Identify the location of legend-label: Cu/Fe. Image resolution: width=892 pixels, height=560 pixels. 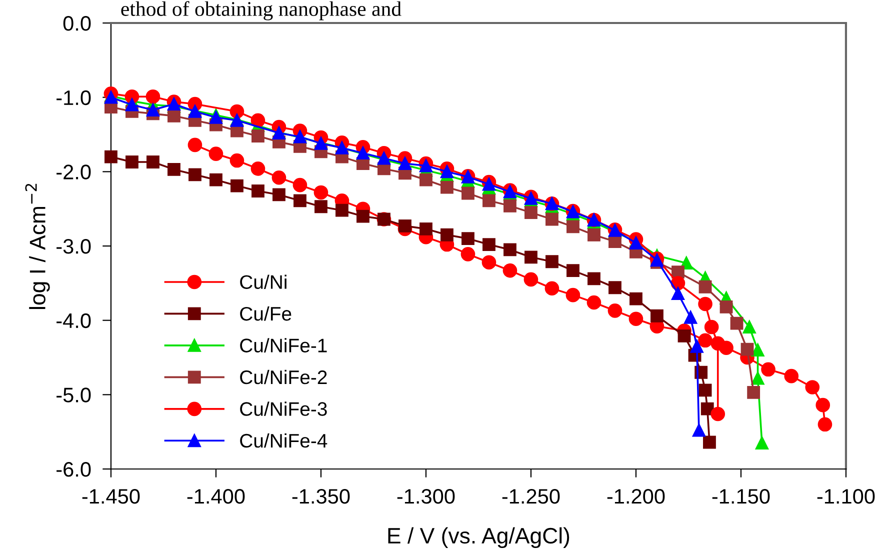
(266, 313).